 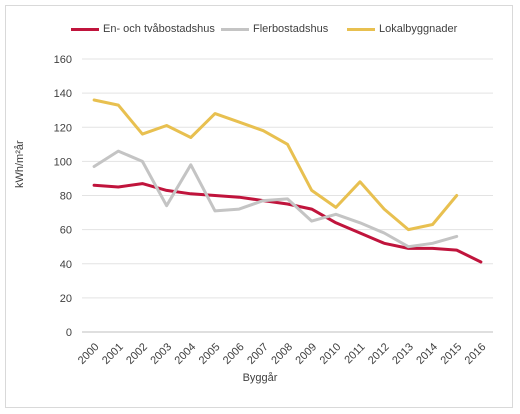 What do you see at coordinates (354, 353) in the screenshot?
I see `x-tick-label: 2011` at bounding box center [354, 353].